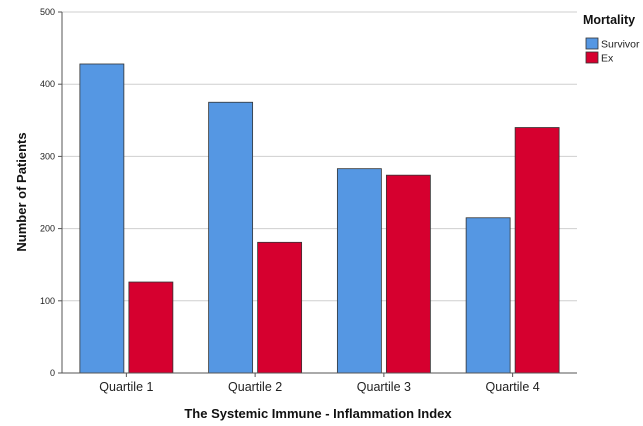 This screenshot has width=643, height=426. Describe the element at coordinates (126, 387) in the screenshot. I see `x-tick-label: Quartile 1` at that location.